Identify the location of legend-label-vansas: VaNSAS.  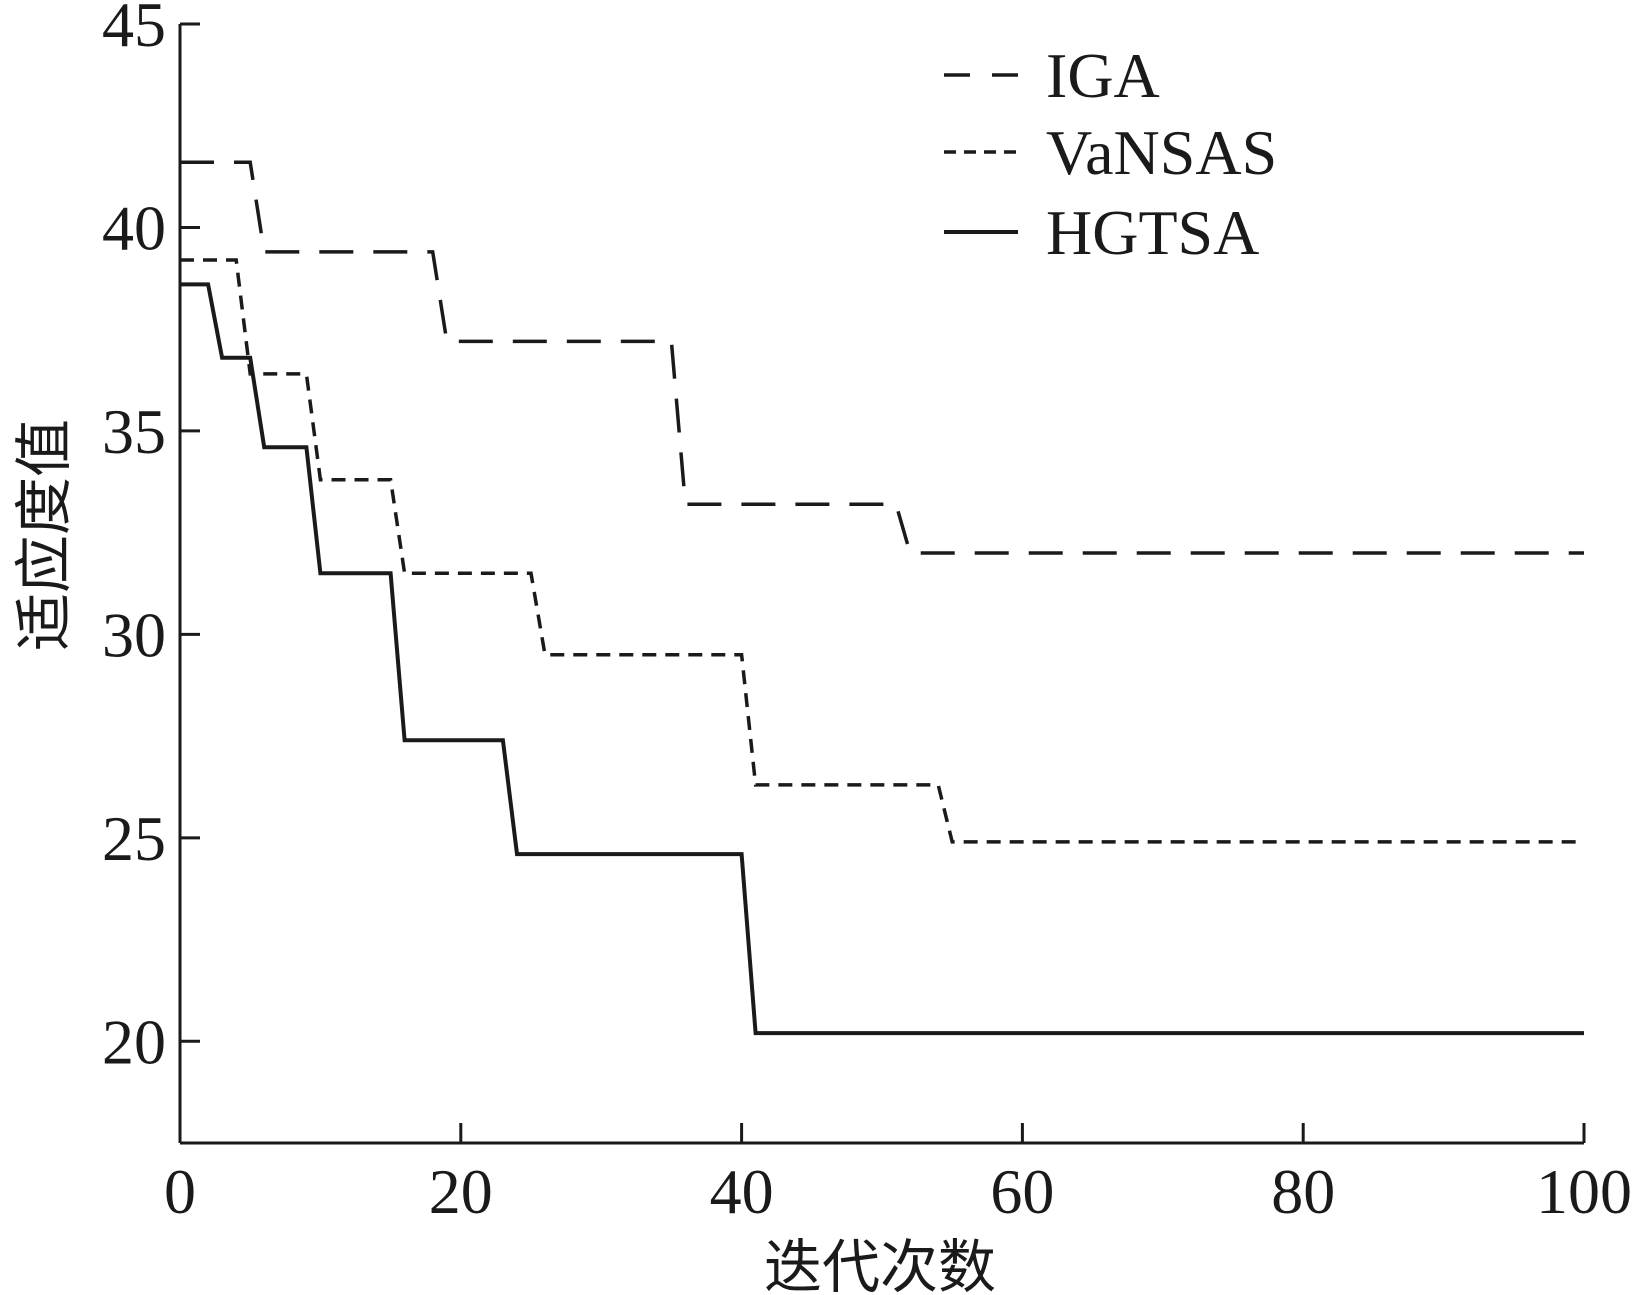
(1161, 152).